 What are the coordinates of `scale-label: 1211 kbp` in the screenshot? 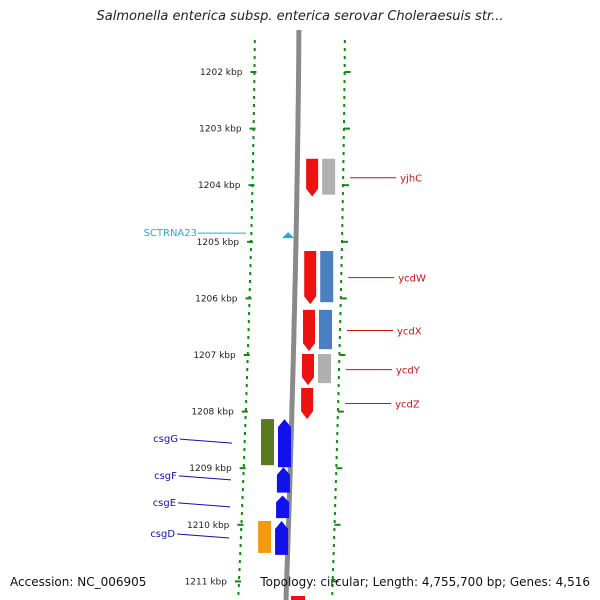 It's located at (206, 582).